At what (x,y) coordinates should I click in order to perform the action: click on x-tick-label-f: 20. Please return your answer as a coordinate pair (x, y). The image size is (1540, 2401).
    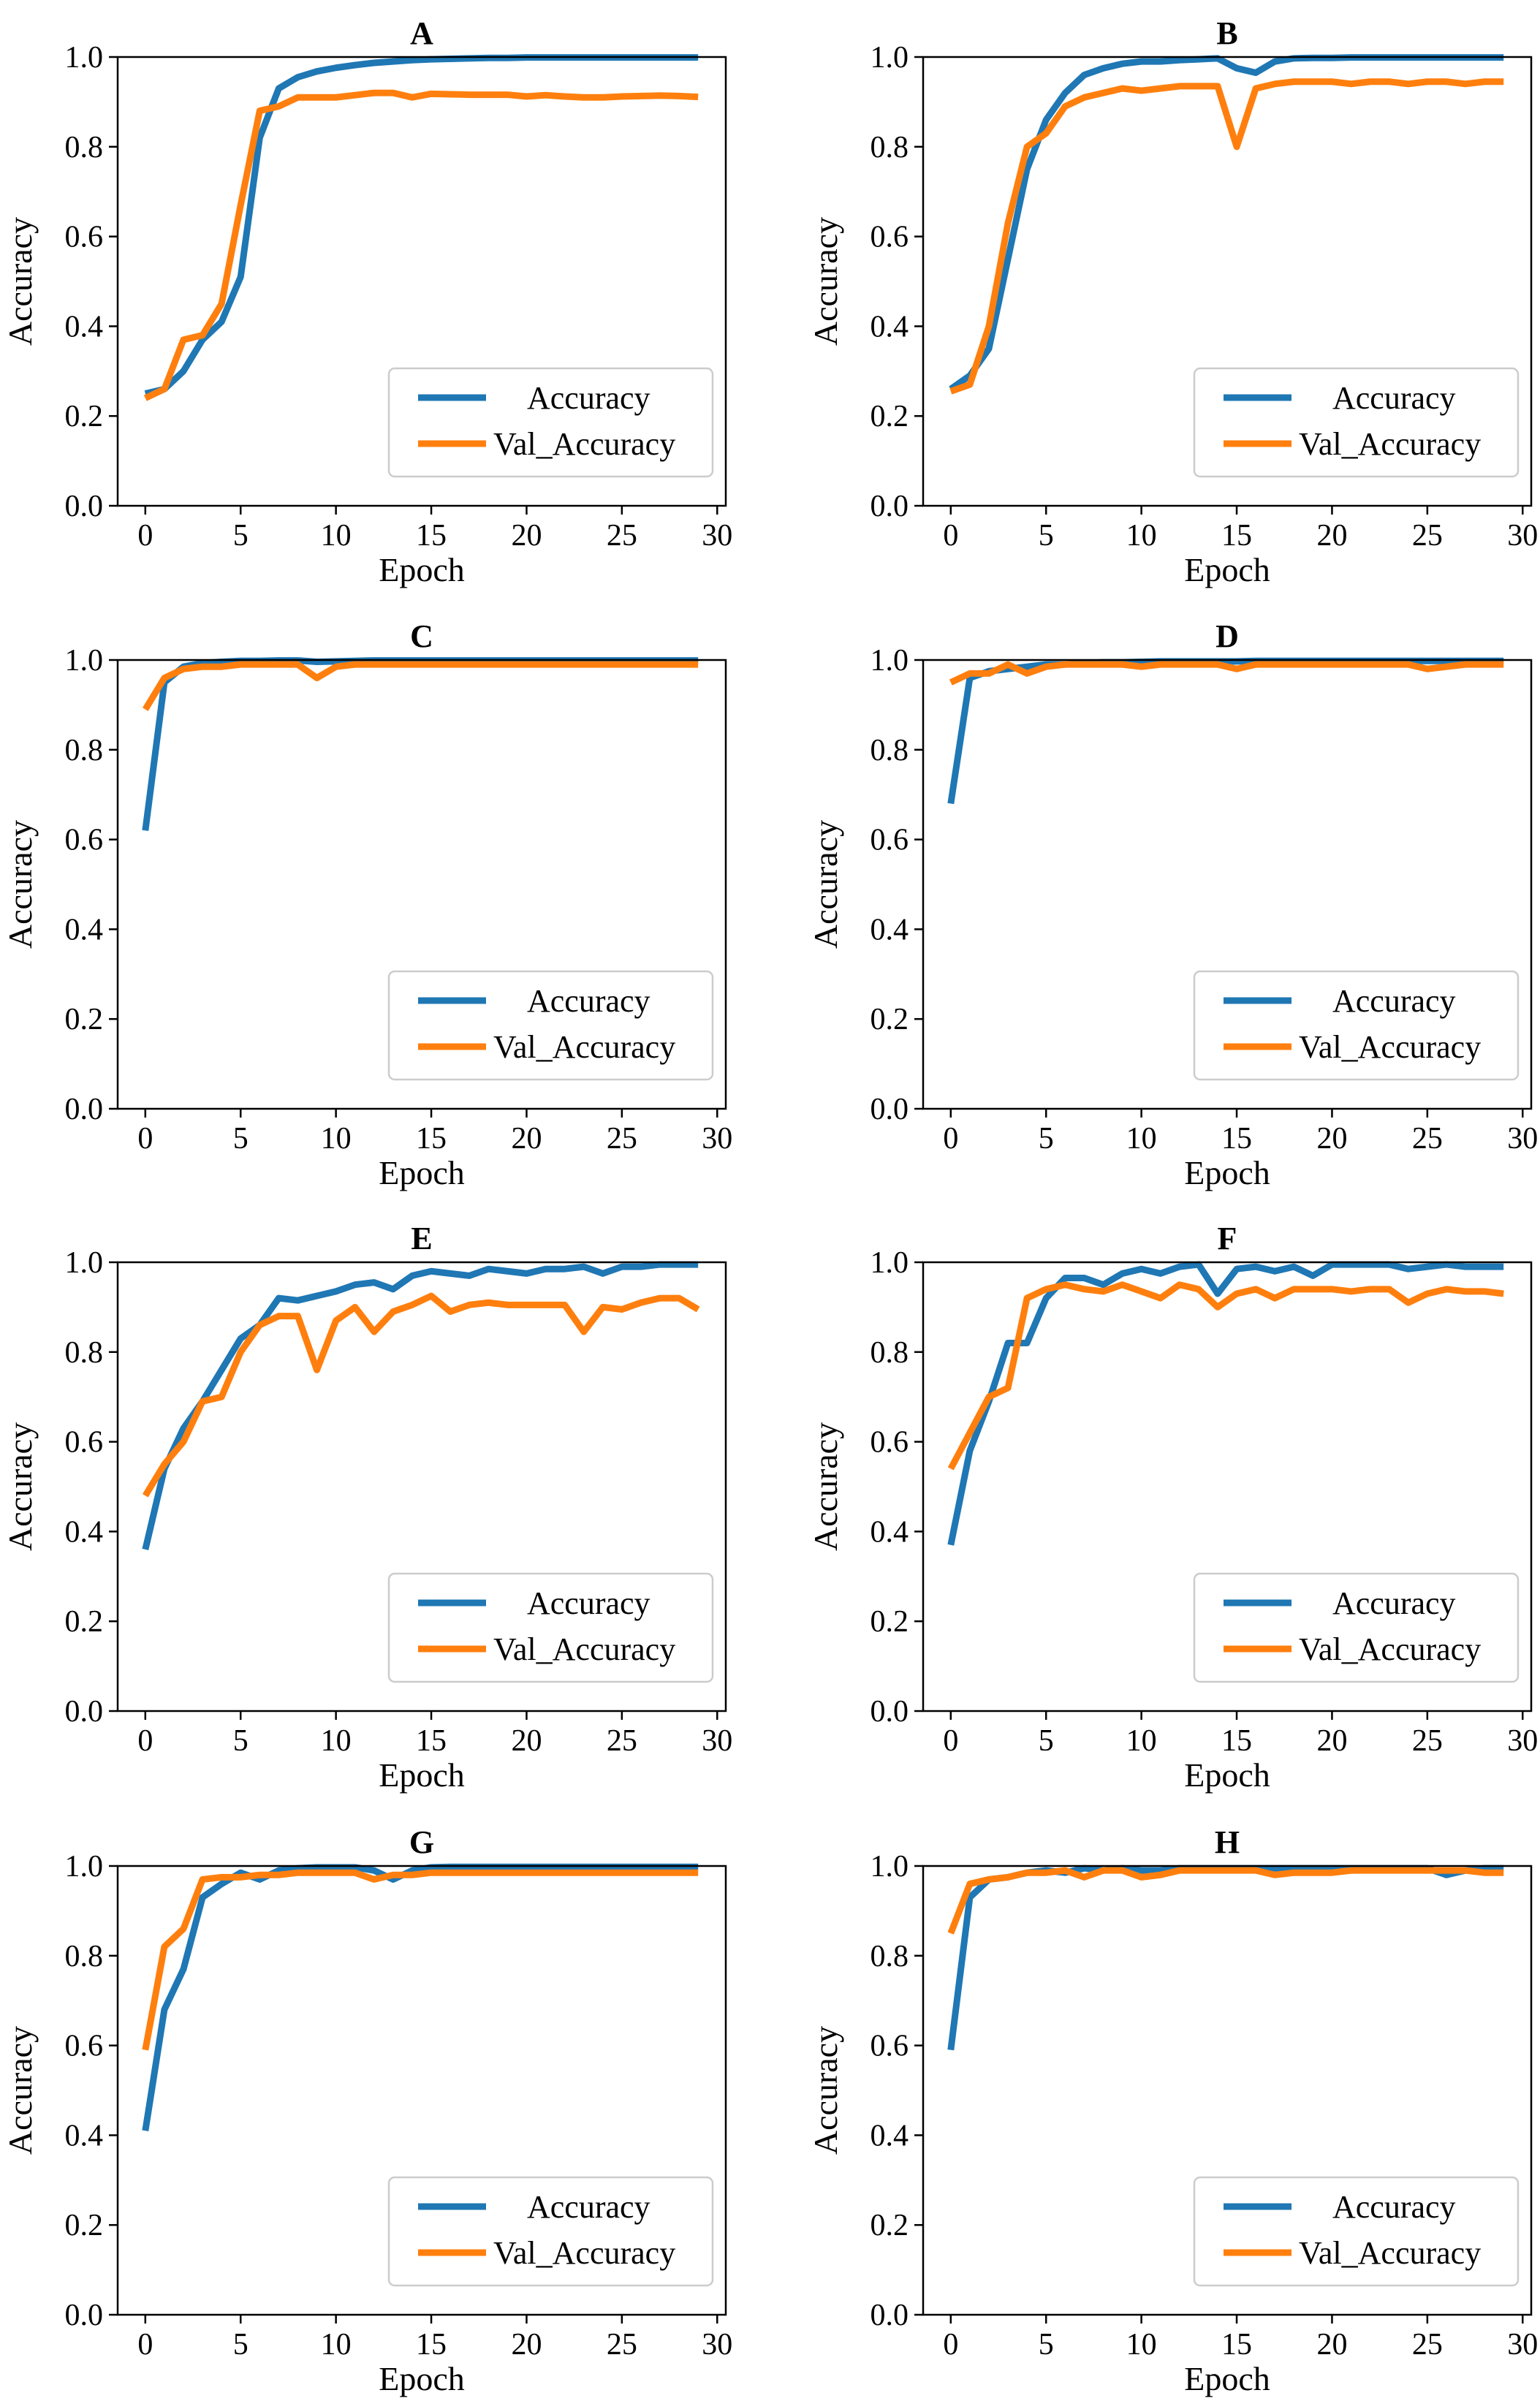
    Looking at the image, I should click on (1331, 1741).